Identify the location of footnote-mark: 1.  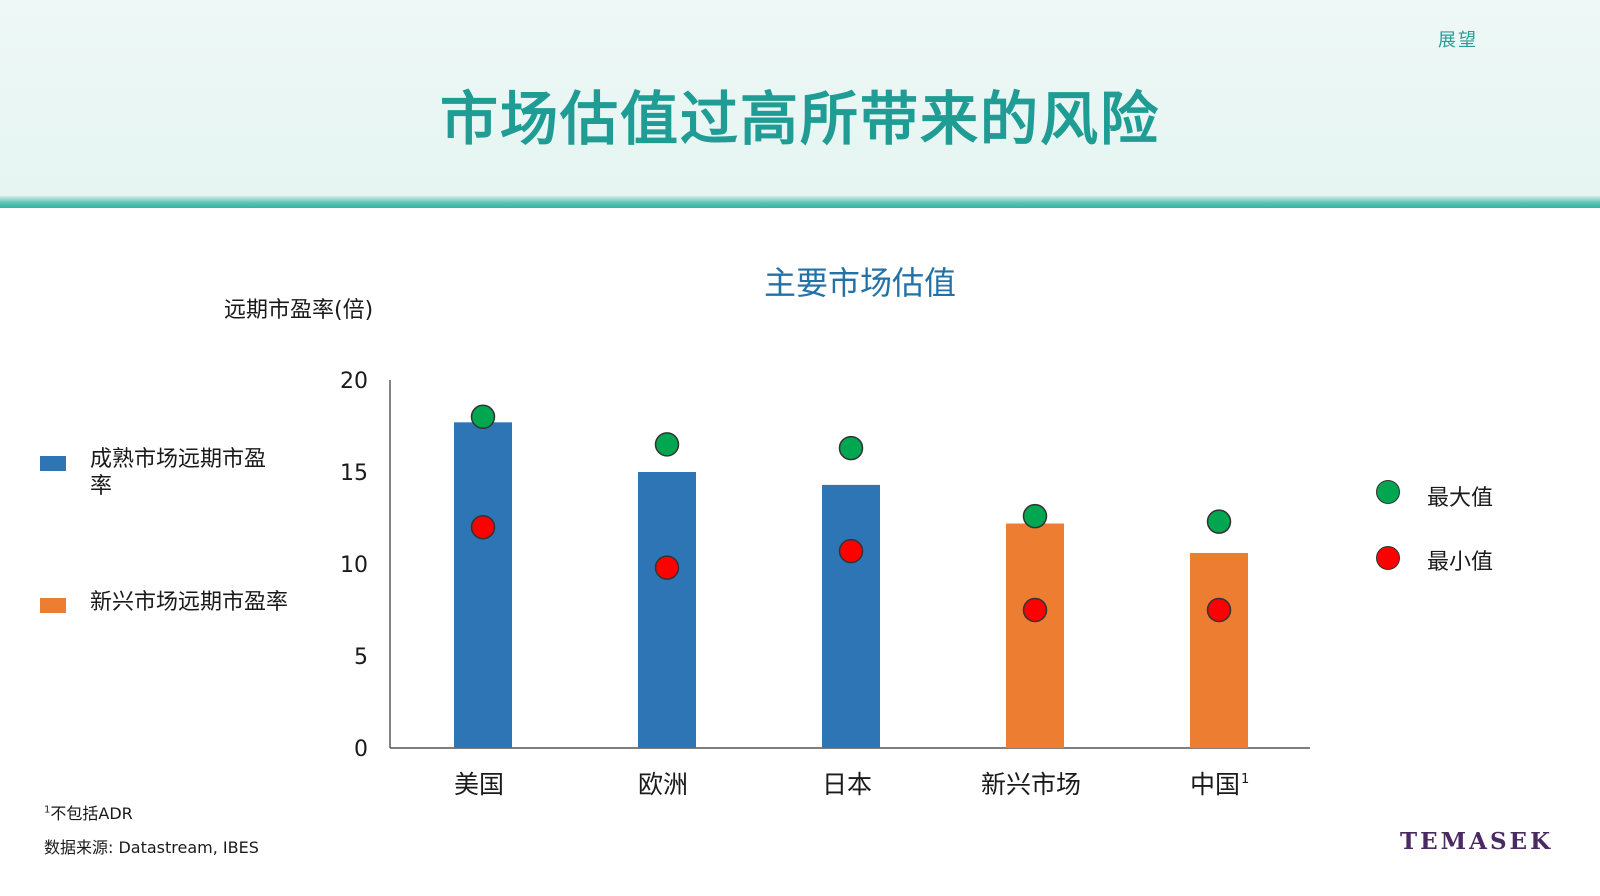
(47, 810).